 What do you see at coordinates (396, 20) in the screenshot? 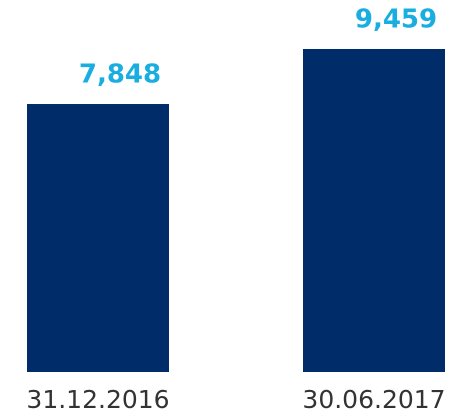
I see `value-label: 9,459` at bounding box center [396, 20].